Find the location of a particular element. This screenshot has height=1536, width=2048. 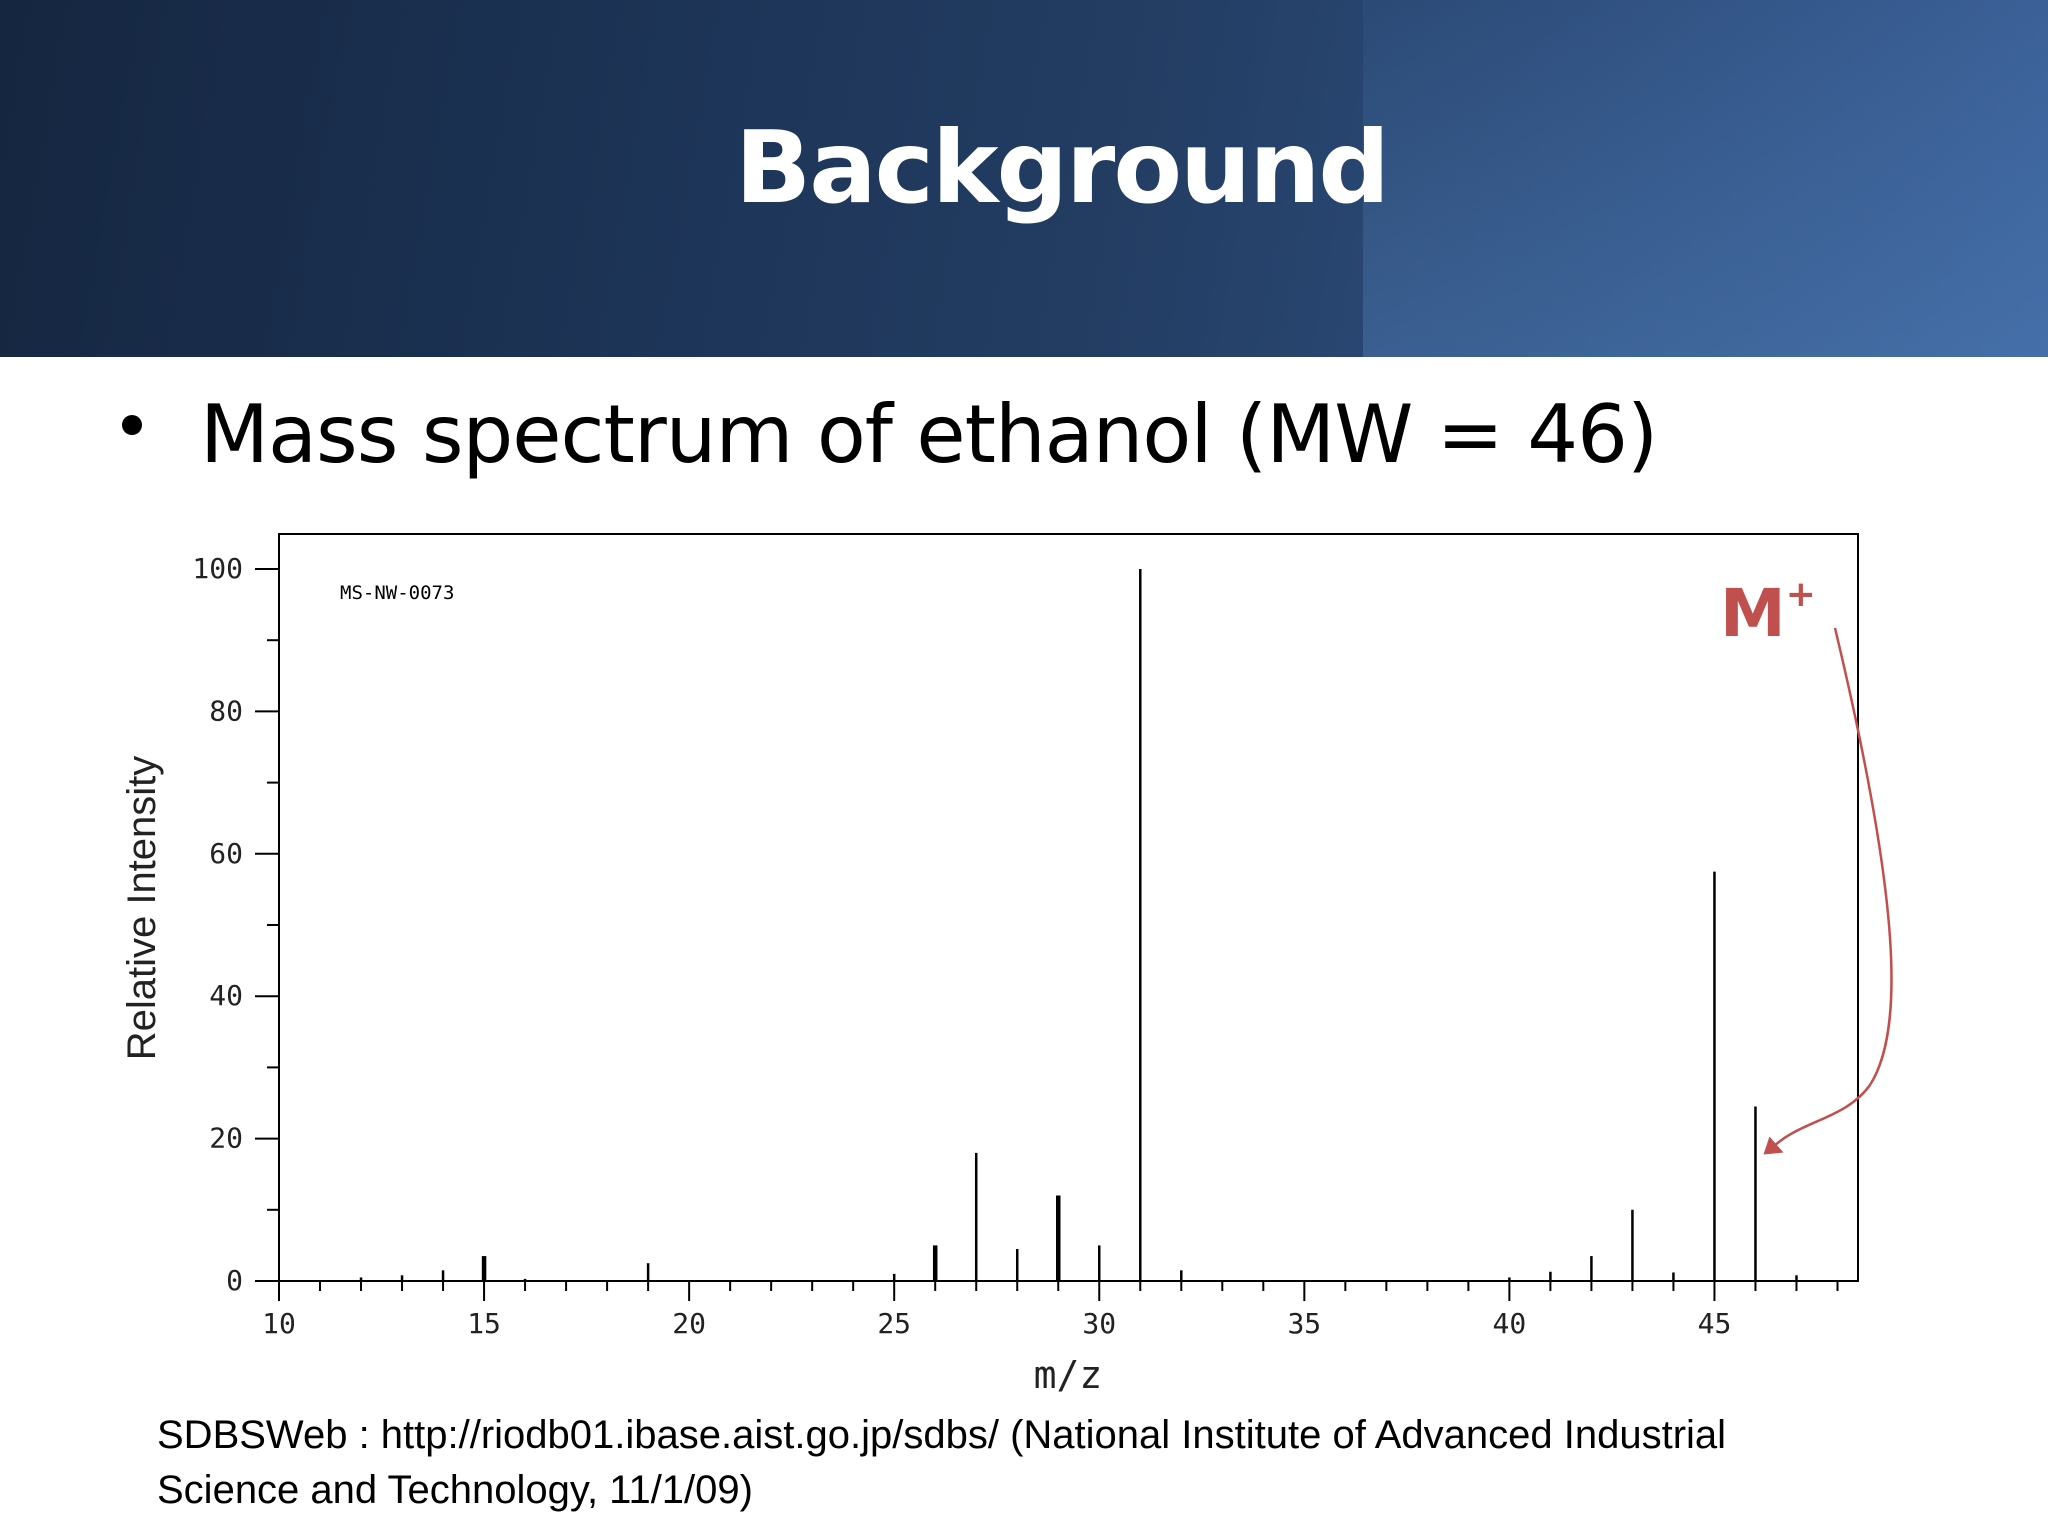

annotation-plus: + is located at coordinates (1801, 594).